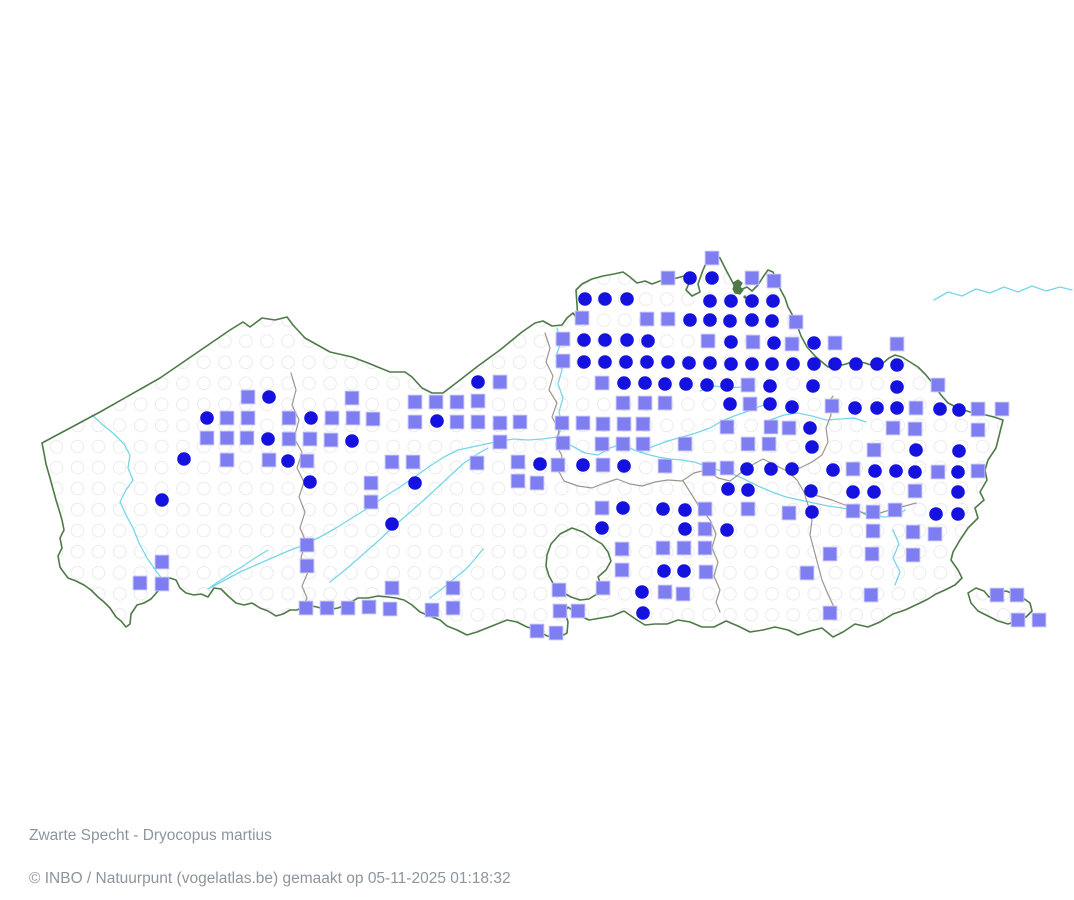 The width and height of the screenshot is (1074, 900). I want to click on species-title: Zwarte Specht - Dryocopus martius, so click(150, 835).